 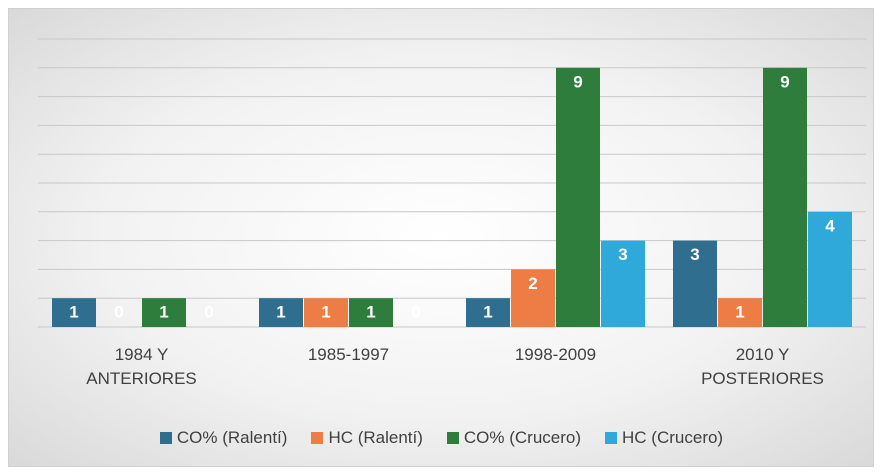 I want to click on x-tick-label: 1984 Y ANTERIORES, so click(x=141, y=366).